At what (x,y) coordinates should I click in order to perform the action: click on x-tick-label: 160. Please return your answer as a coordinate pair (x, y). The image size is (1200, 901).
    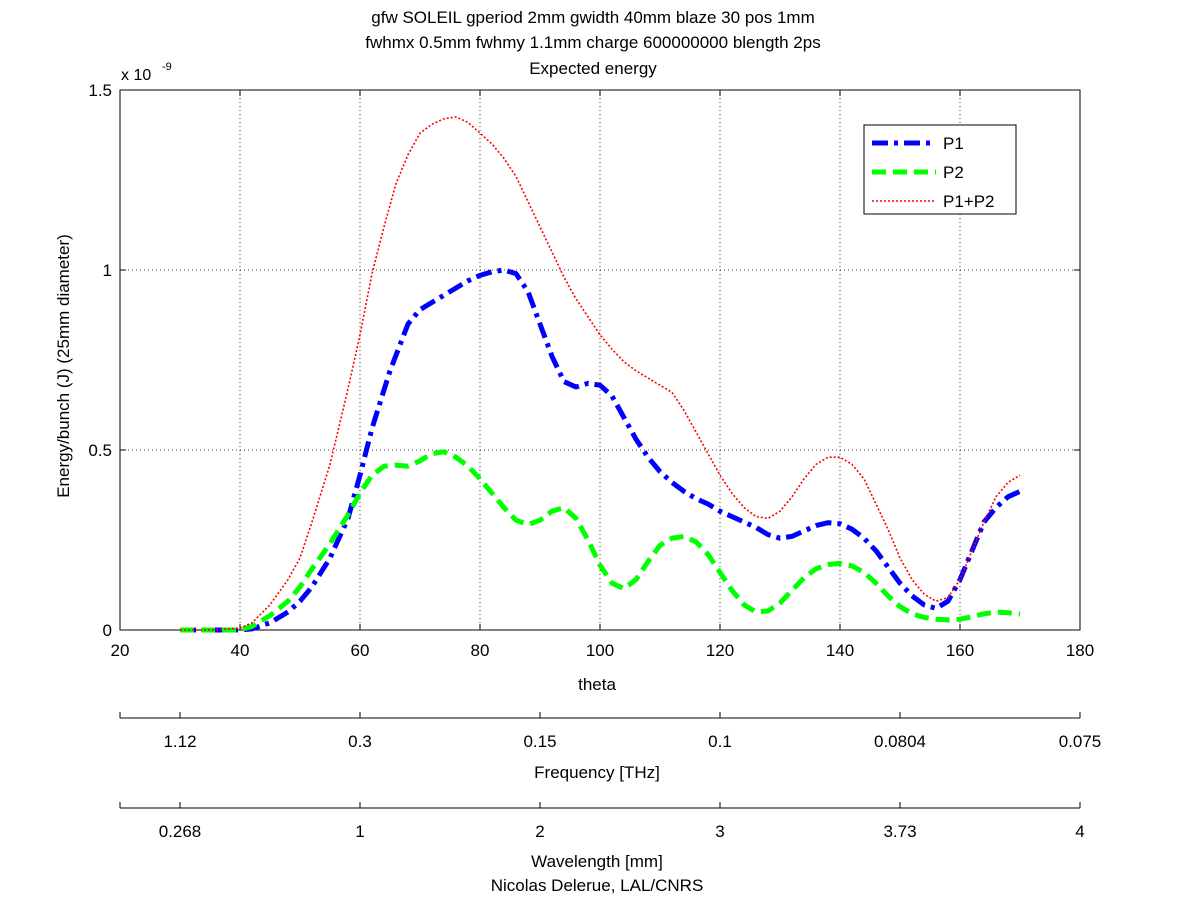
    Looking at the image, I should click on (960, 650).